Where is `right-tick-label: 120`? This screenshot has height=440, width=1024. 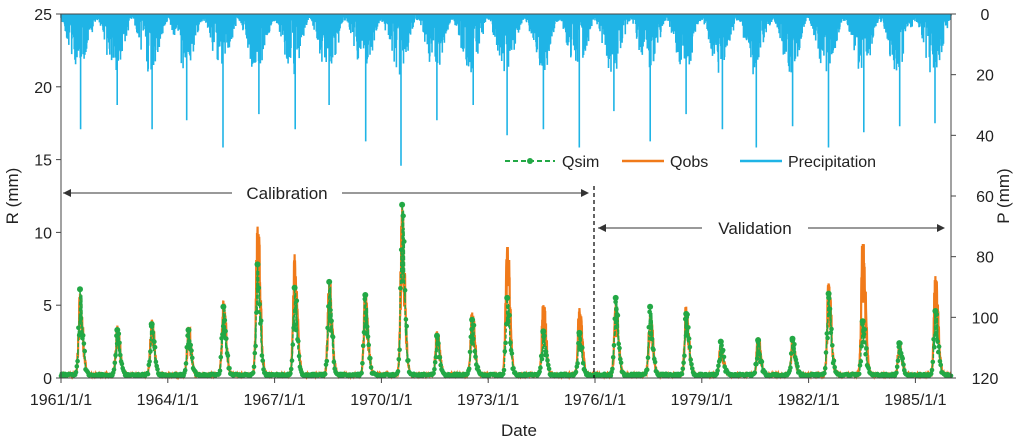 right-tick-label: 120 is located at coordinates (985, 379).